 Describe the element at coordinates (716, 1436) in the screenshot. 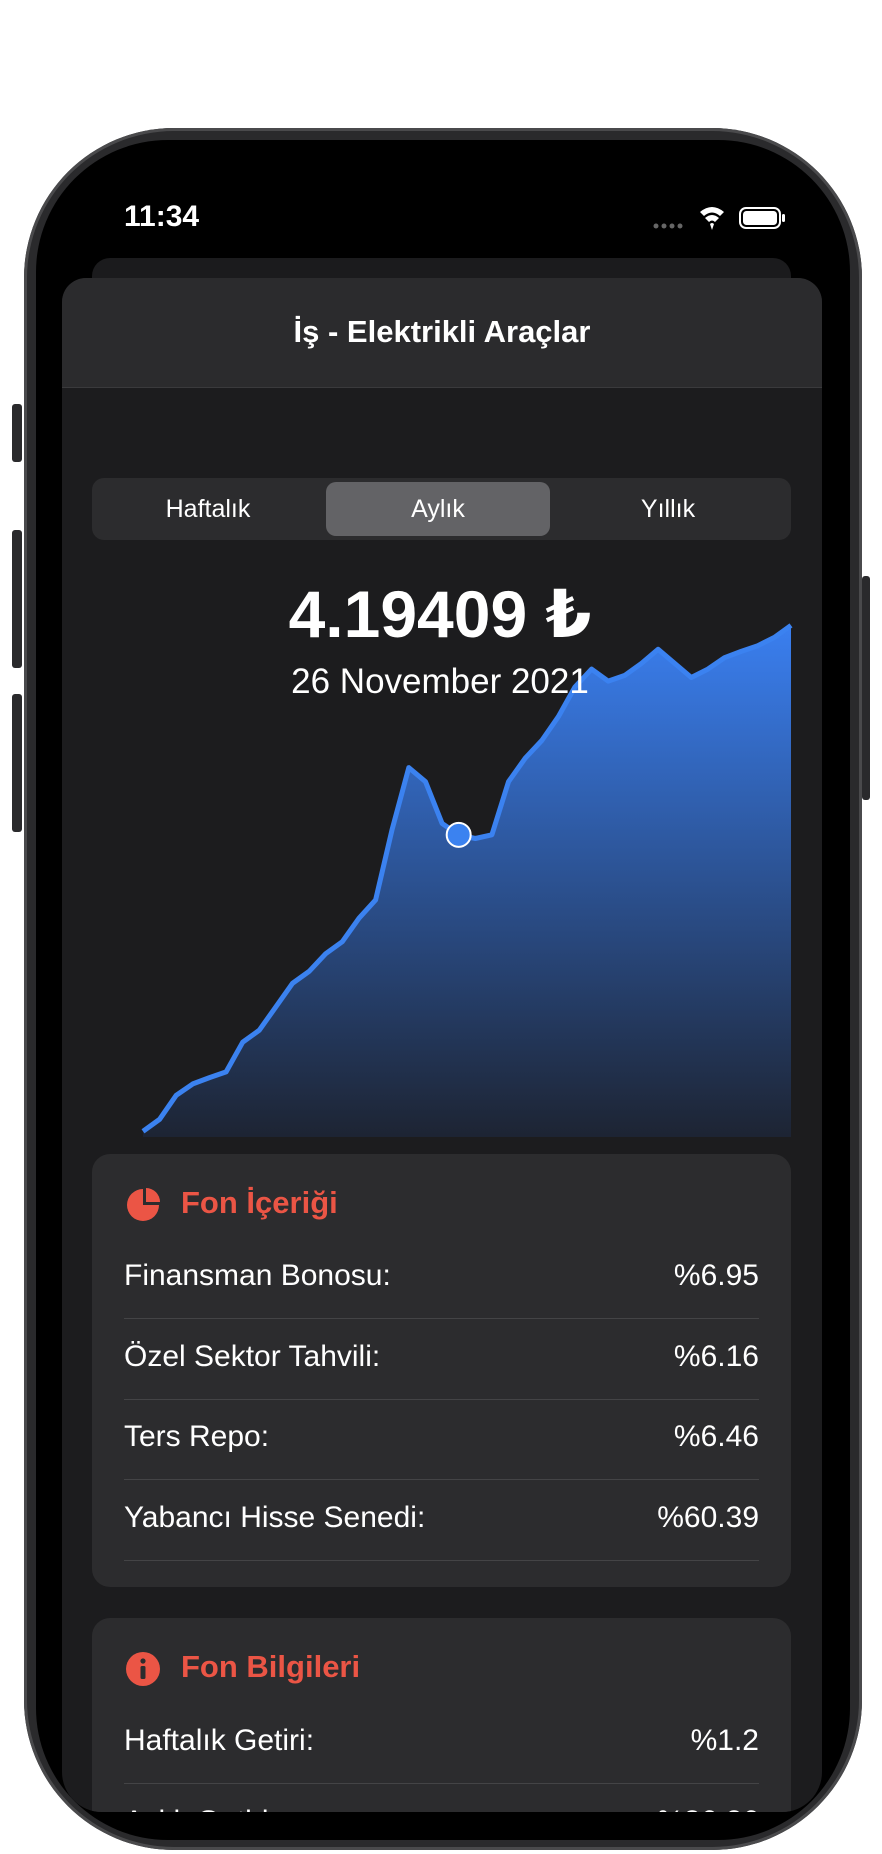

I see `row-value: %6.46` at that location.